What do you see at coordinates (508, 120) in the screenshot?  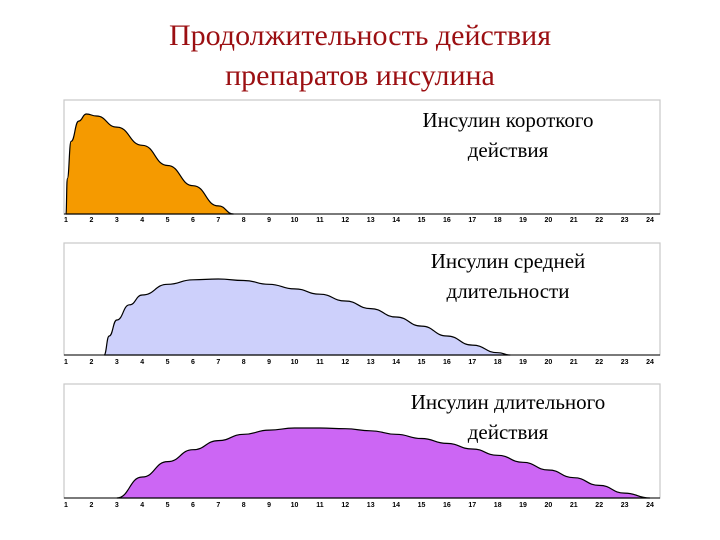 I see `chart-label-line-1: Инсулин короткого` at bounding box center [508, 120].